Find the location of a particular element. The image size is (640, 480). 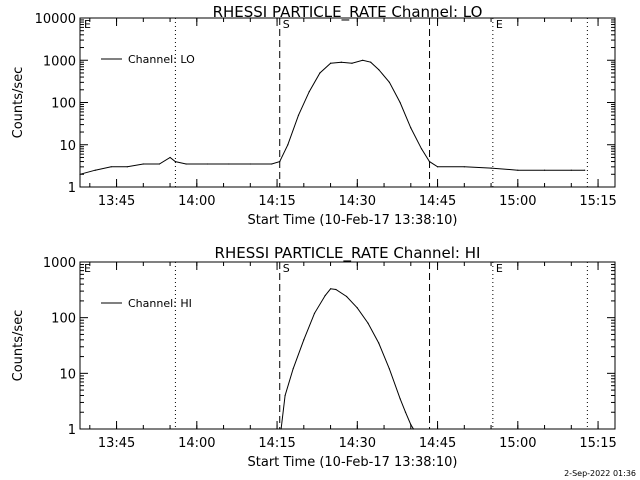

legend-label: Channel: LO is located at coordinates (161, 59).